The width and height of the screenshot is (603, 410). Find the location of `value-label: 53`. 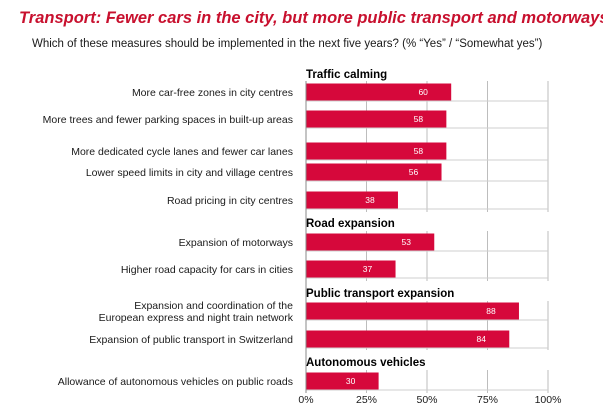

value-label: 53 is located at coordinates (407, 242).